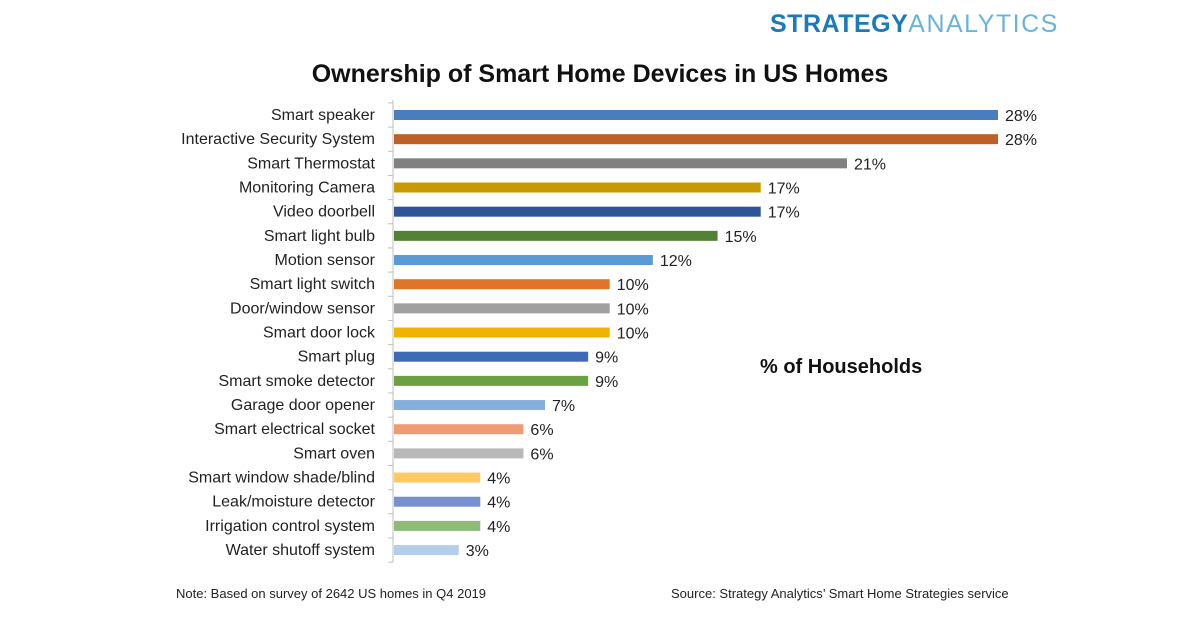 This screenshot has width=1200, height=627. What do you see at coordinates (311, 163) in the screenshot?
I see `category-label: Smart Thermostat` at bounding box center [311, 163].